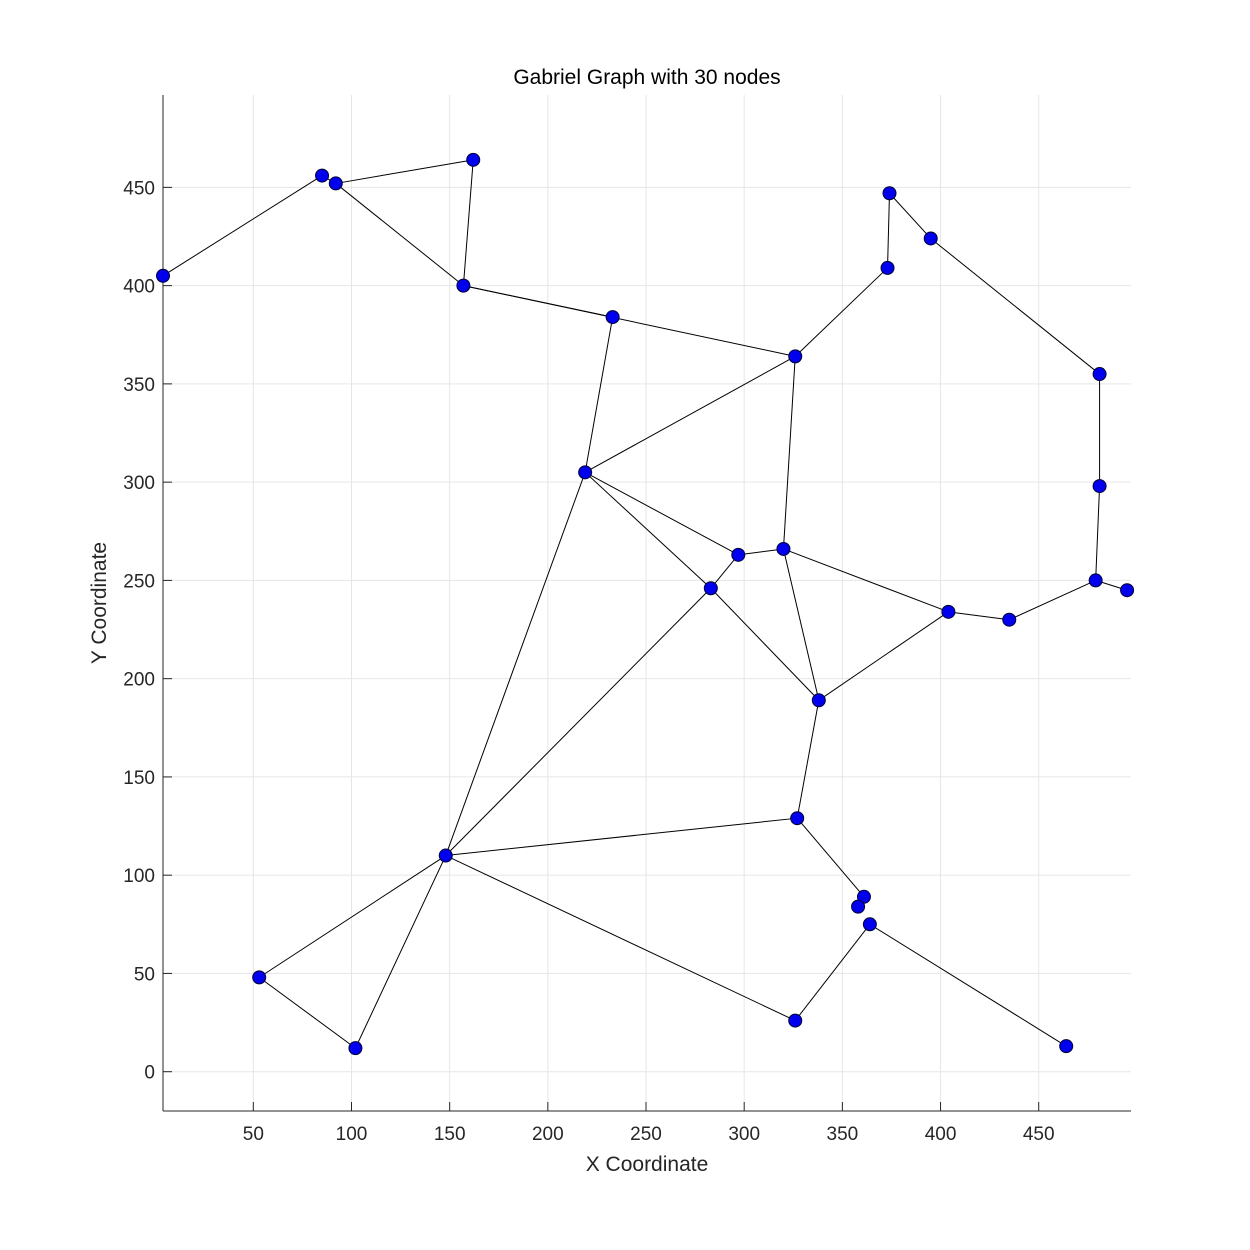  What do you see at coordinates (843, 1134) in the screenshot?
I see `x-tick-label: 350` at bounding box center [843, 1134].